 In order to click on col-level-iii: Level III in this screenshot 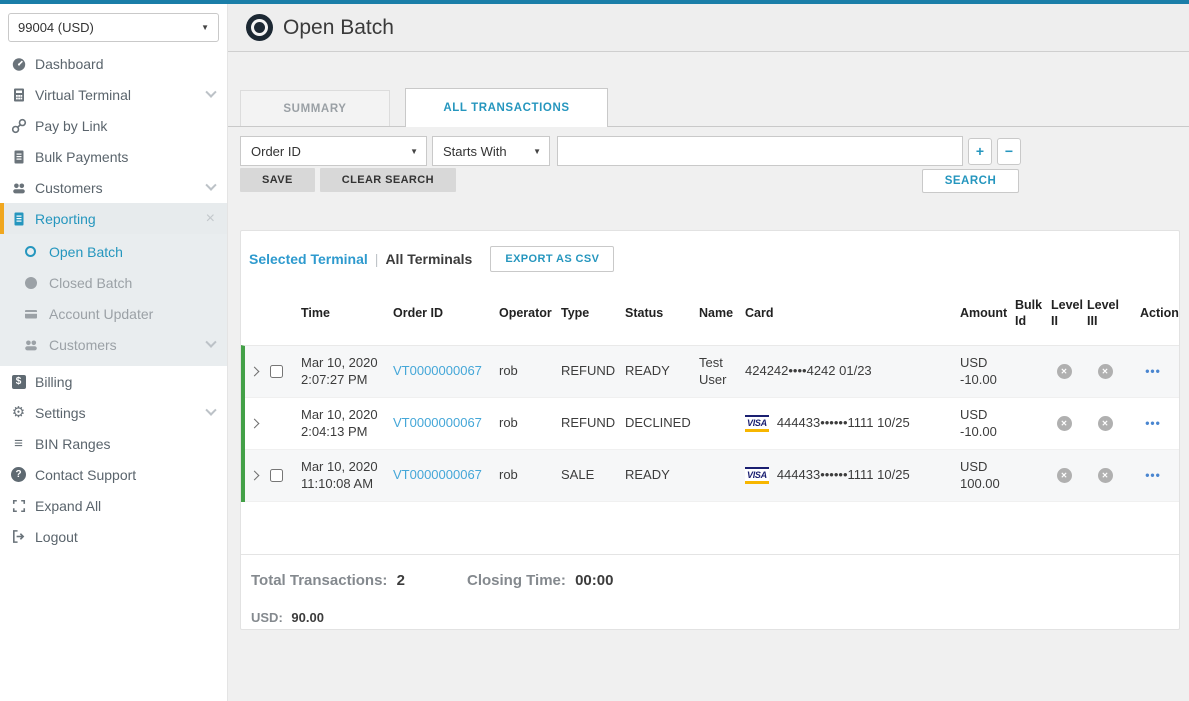, I will do `click(1103, 313)`.